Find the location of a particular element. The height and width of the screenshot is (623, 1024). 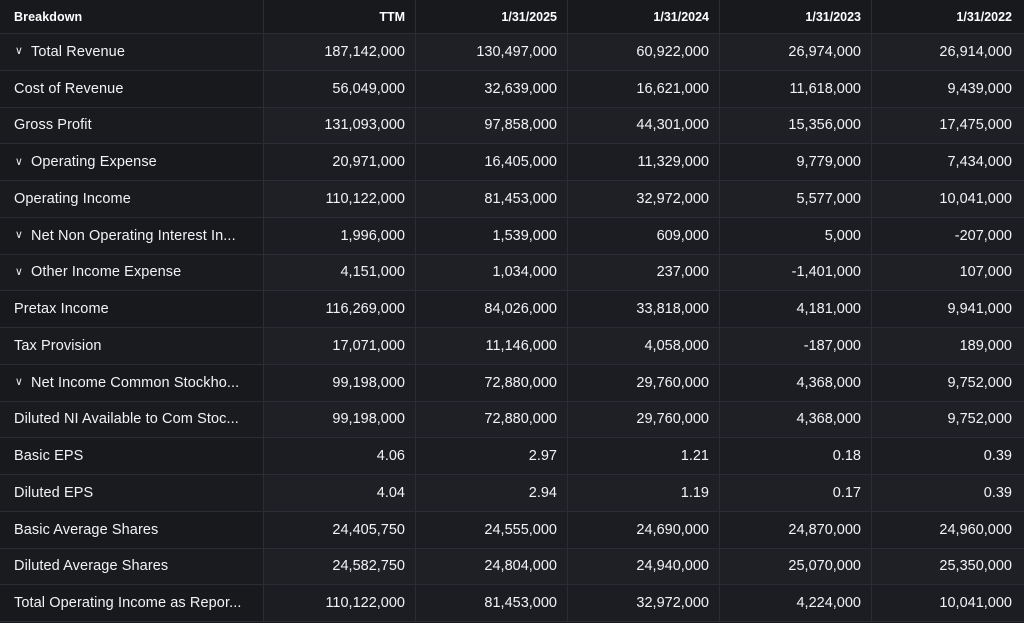

row-label-cell: Basic EPS is located at coordinates (132, 456).